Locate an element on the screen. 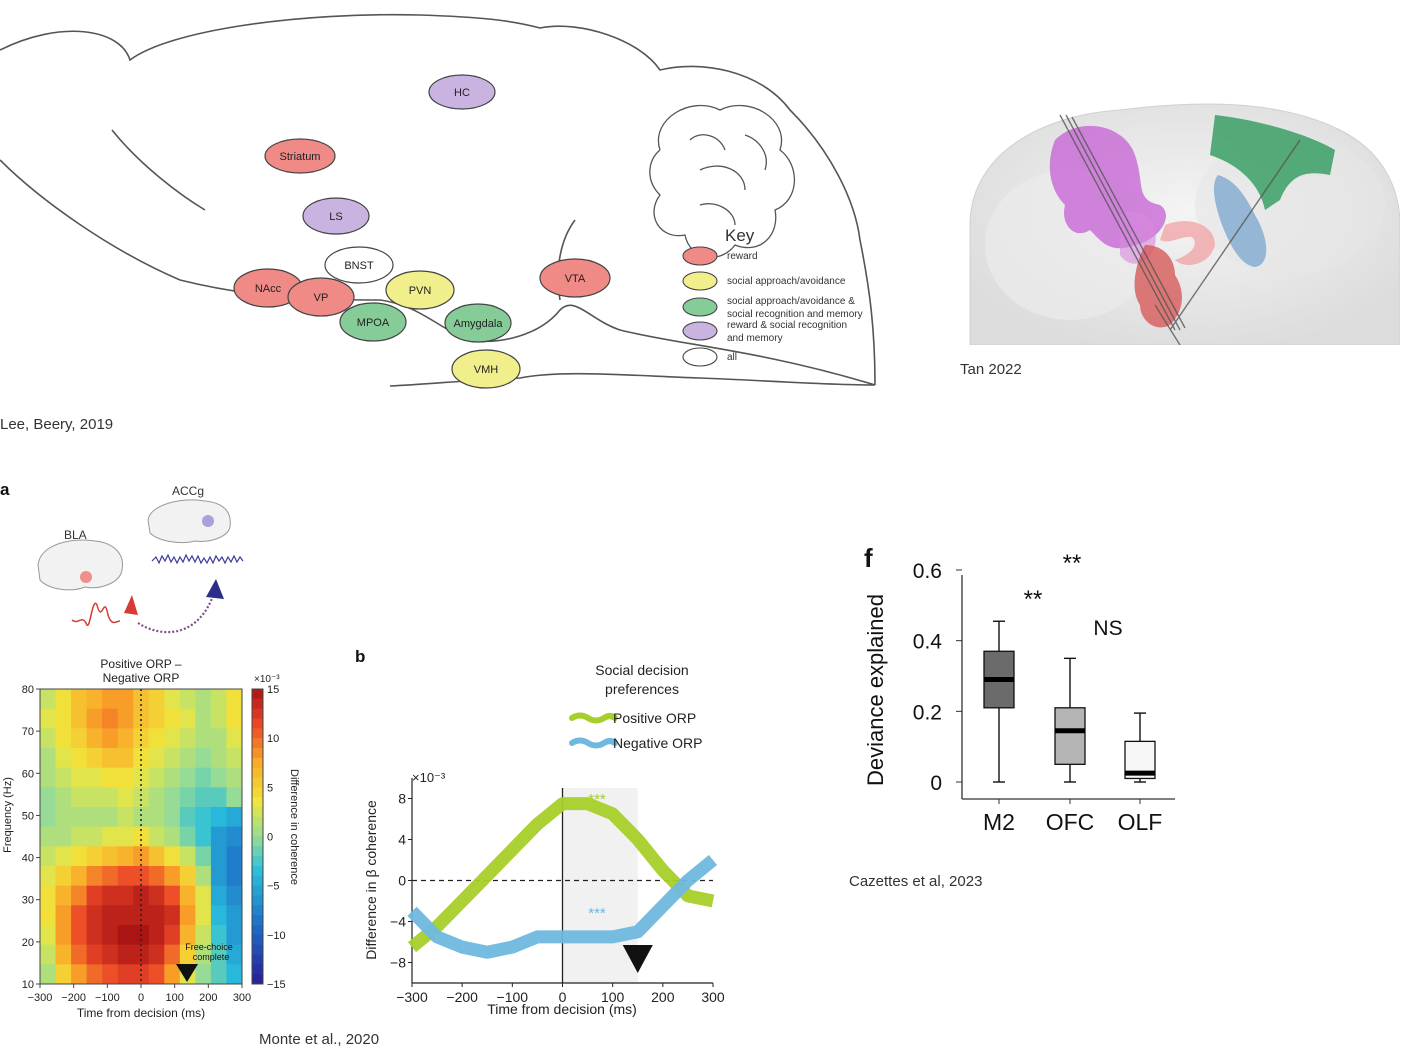  sig-ofc-olf: NS is located at coordinates (1107, 628).